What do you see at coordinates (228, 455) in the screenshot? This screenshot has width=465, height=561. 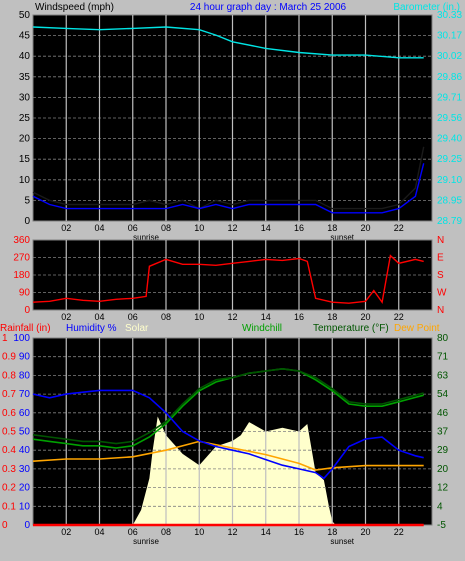 I see `dewpoint-line` at bounding box center [228, 455].